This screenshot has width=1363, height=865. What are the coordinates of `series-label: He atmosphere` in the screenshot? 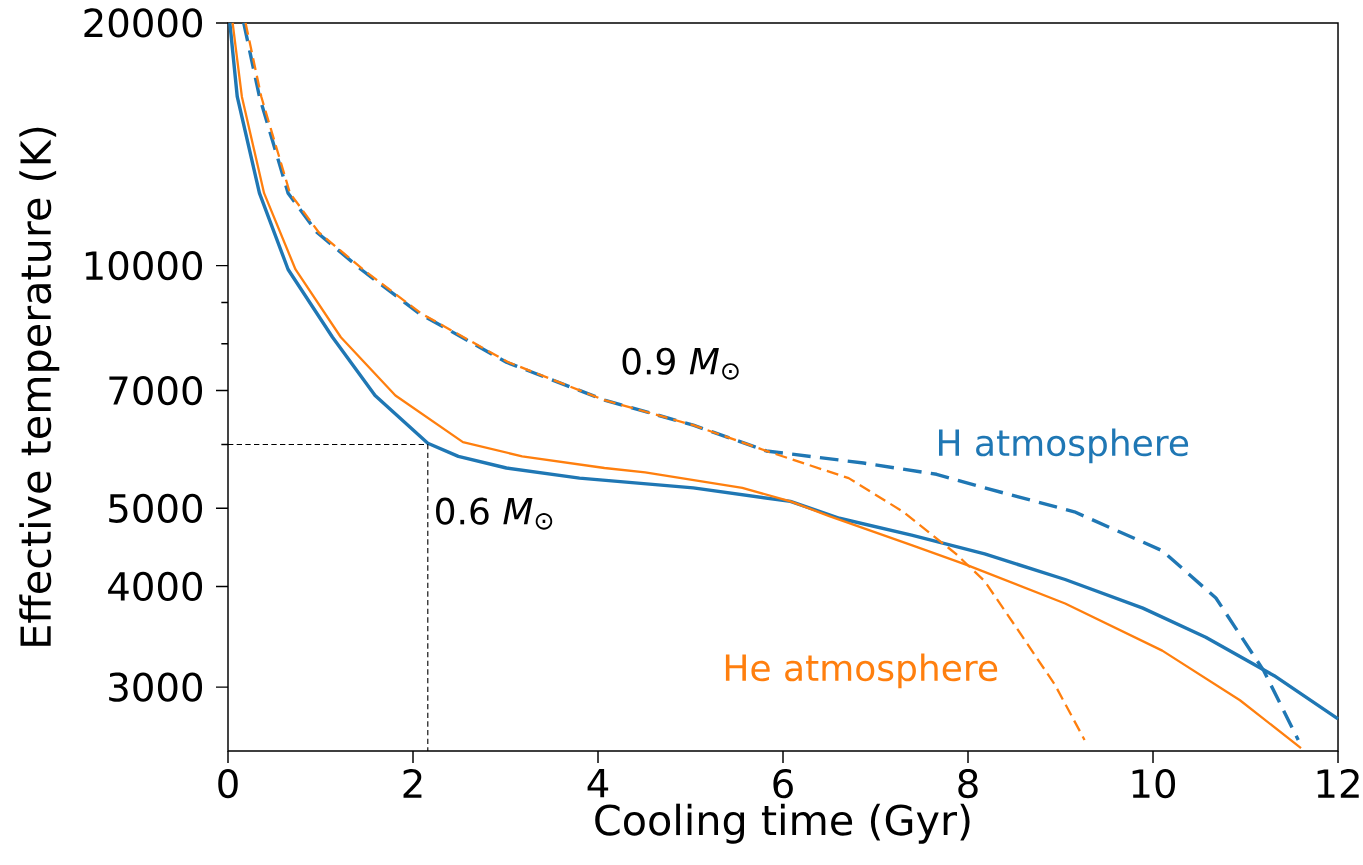 It's located at (861, 671).